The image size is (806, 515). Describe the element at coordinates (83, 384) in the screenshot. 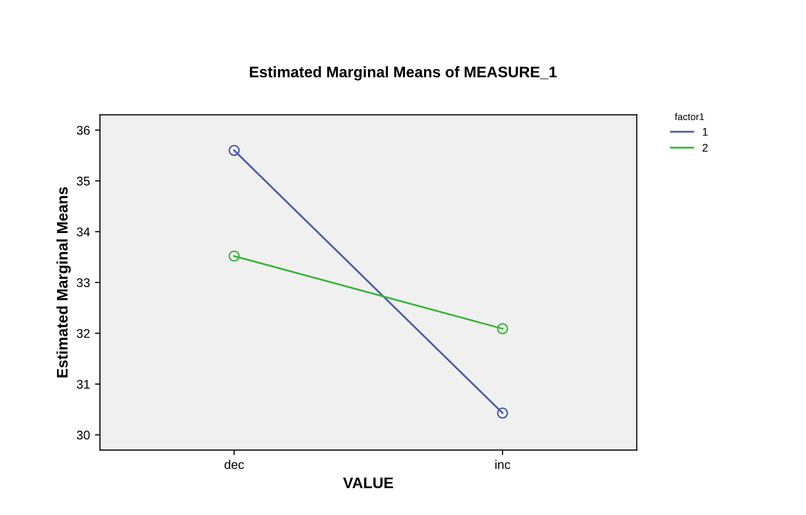

I see `y-tick-label: 31` at that location.